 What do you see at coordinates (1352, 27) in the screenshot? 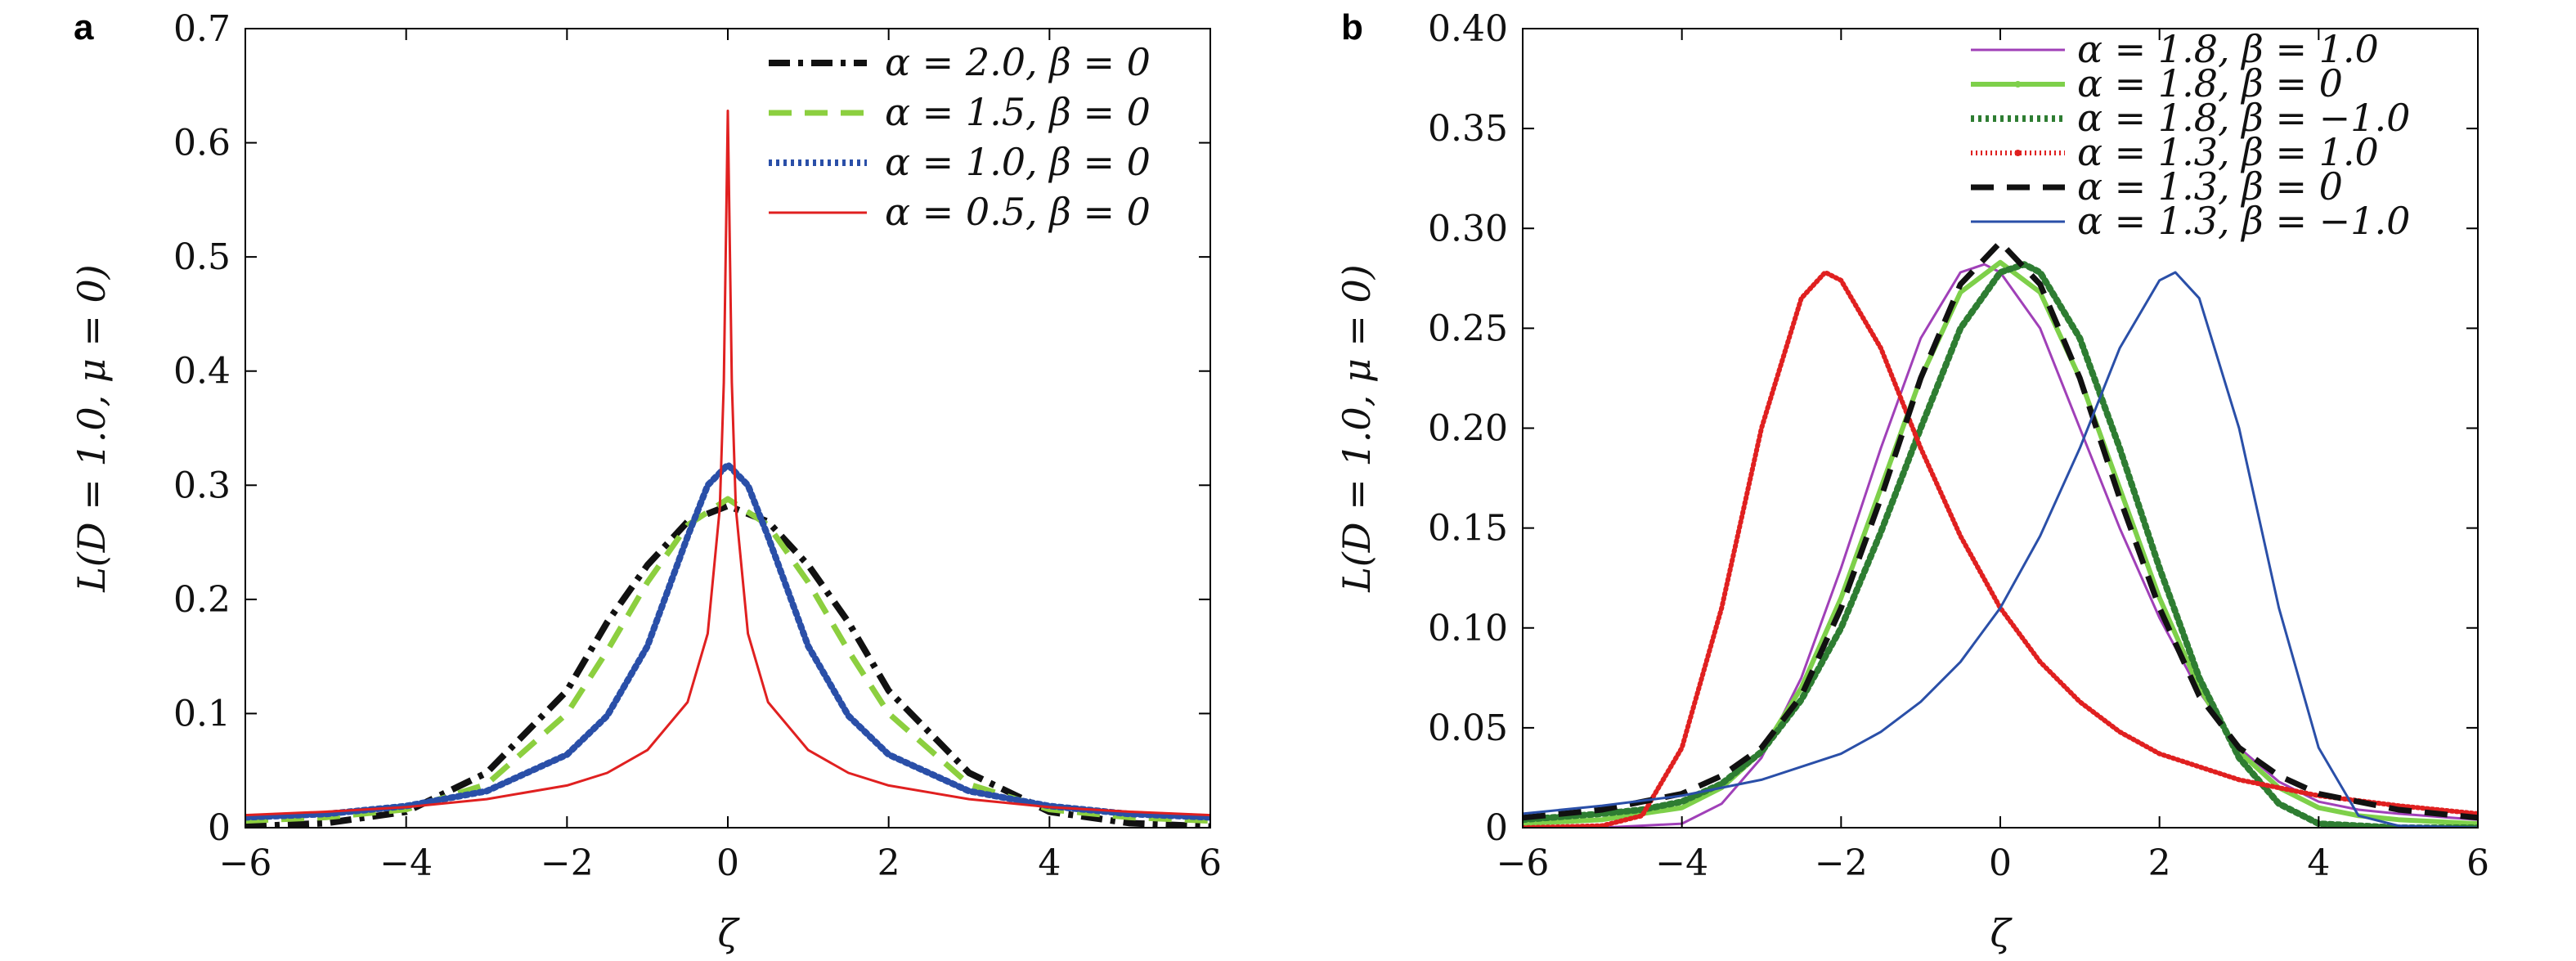
I see `panel-letter: b` at bounding box center [1352, 27].